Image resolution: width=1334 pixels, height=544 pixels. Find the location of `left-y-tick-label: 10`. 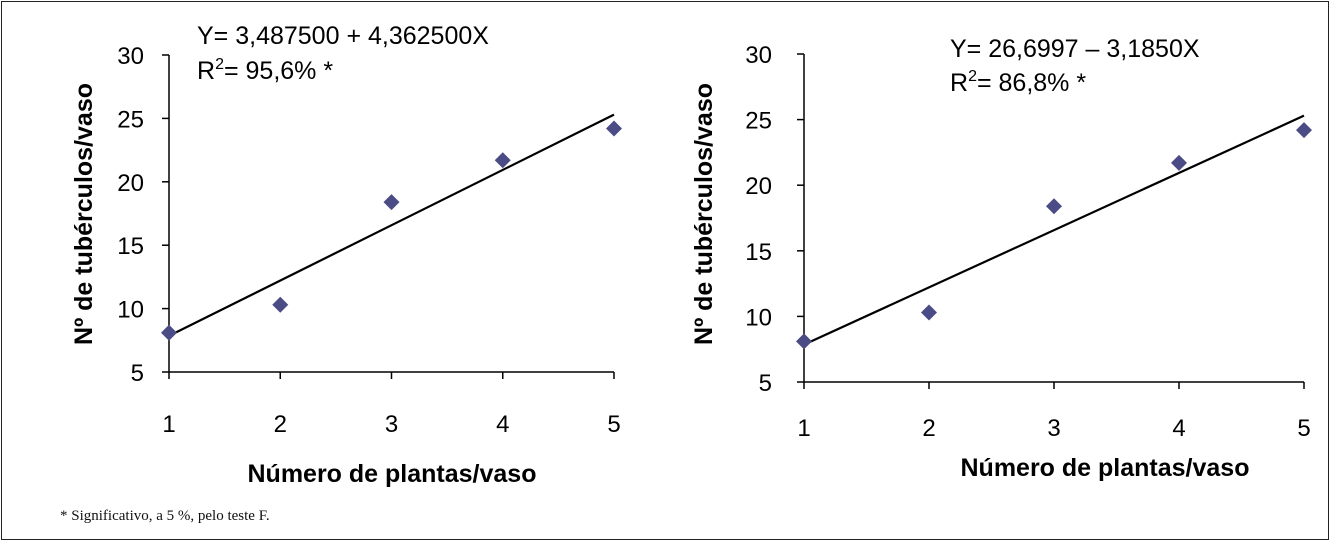

left-y-tick-label: 10 is located at coordinates (130, 310).